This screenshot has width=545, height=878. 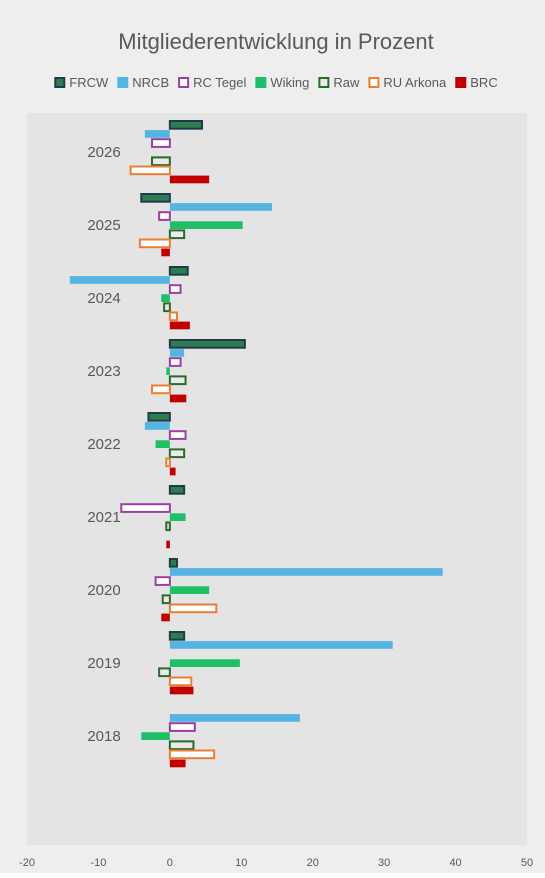 I want to click on bar-ru-arkona-2020, so click(x=193, y=608).